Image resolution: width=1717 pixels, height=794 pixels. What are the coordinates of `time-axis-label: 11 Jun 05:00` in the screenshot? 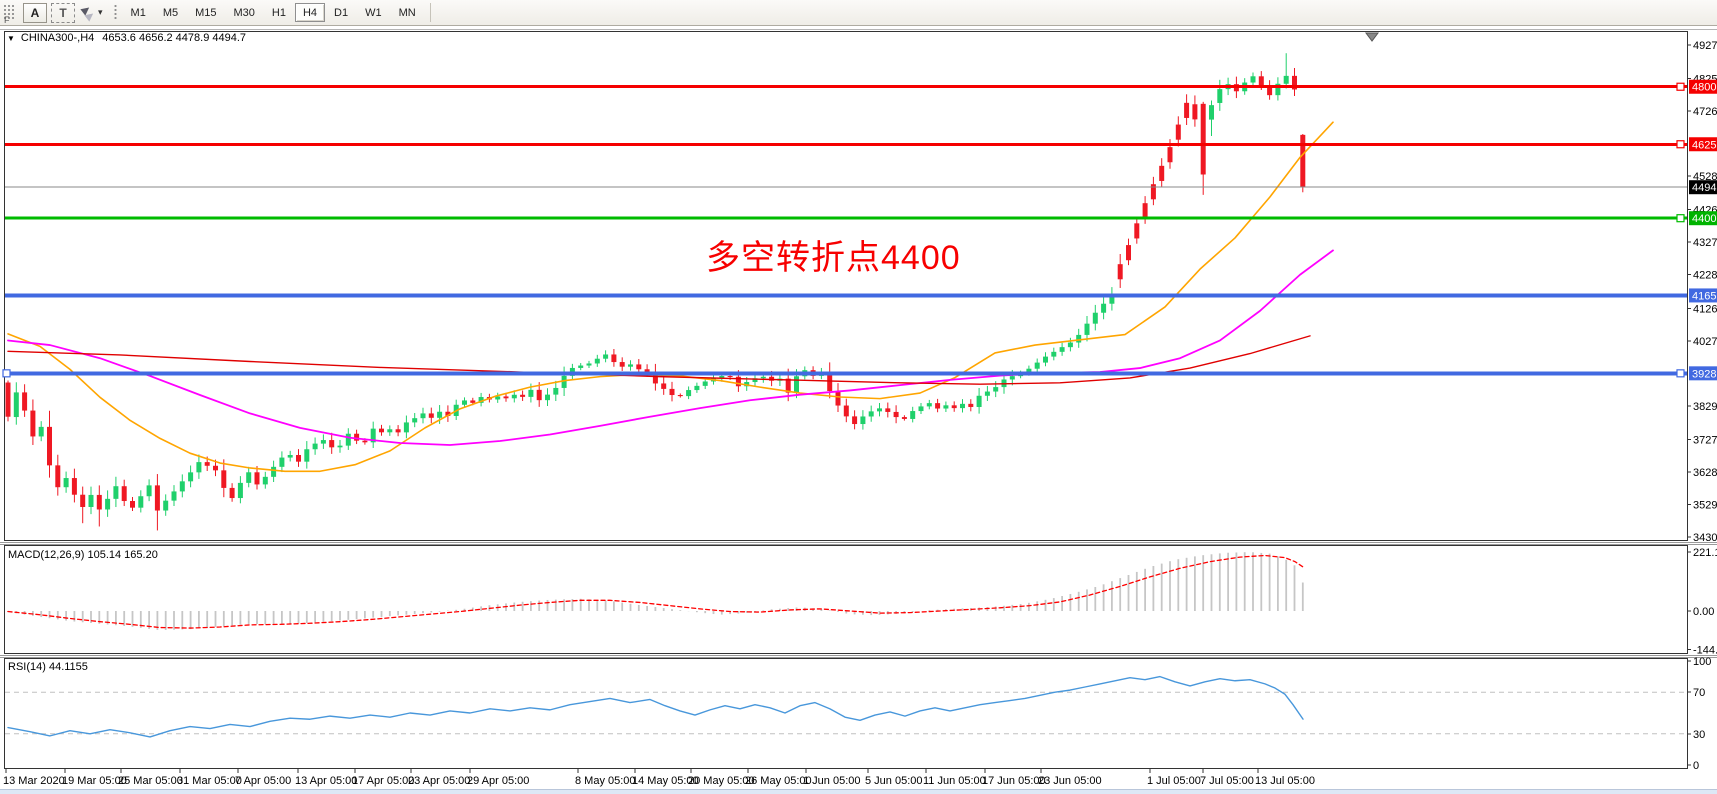 It's located at (954, 781).